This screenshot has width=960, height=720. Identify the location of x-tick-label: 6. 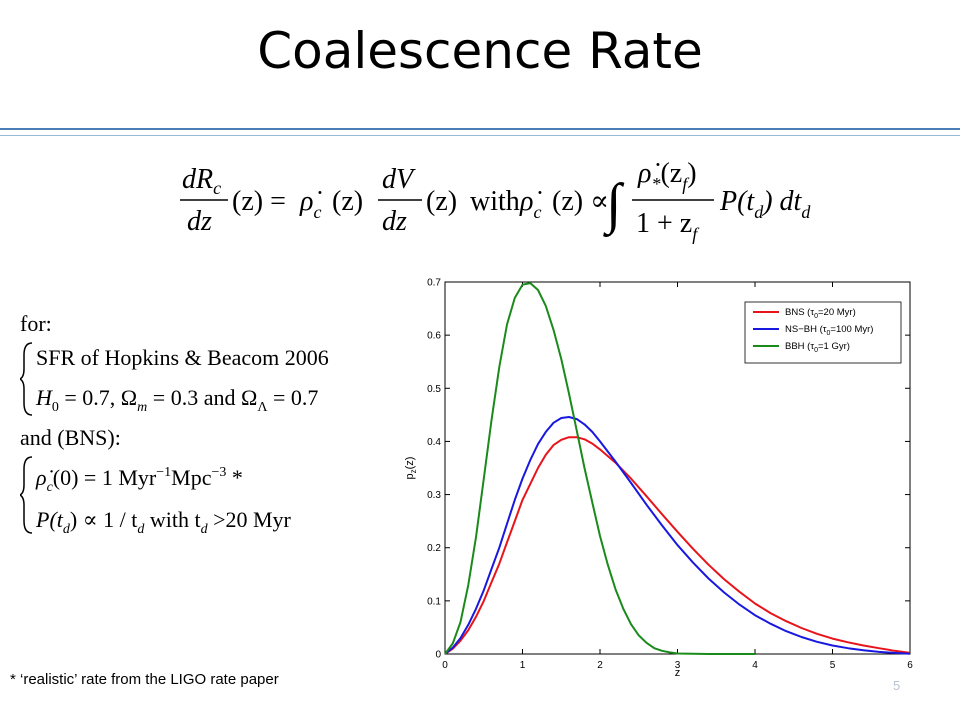
(910, 665).